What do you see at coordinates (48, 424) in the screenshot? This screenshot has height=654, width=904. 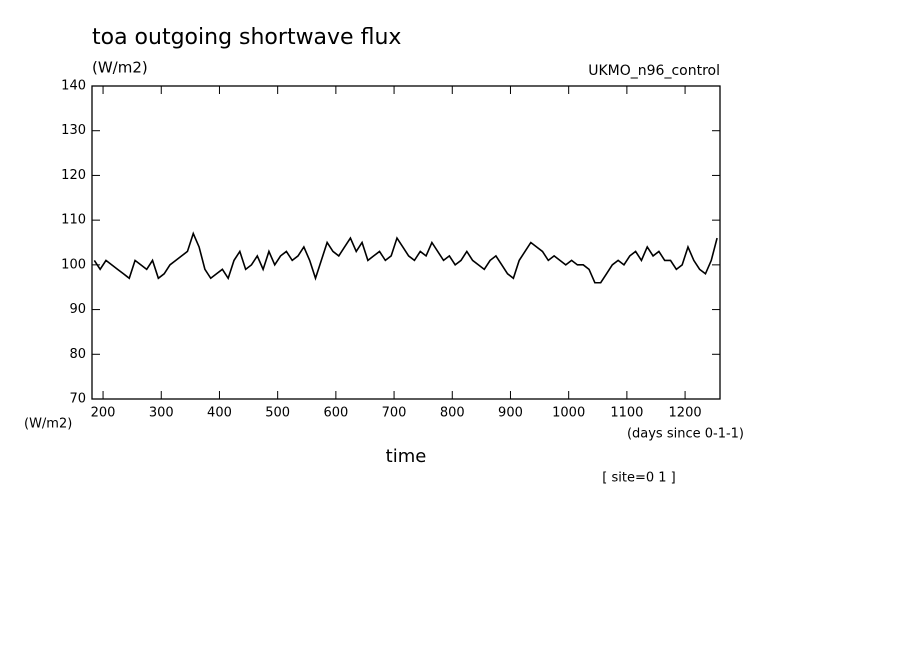 I see `corner-label: (W/m2)` at bounding box center [48, 424].